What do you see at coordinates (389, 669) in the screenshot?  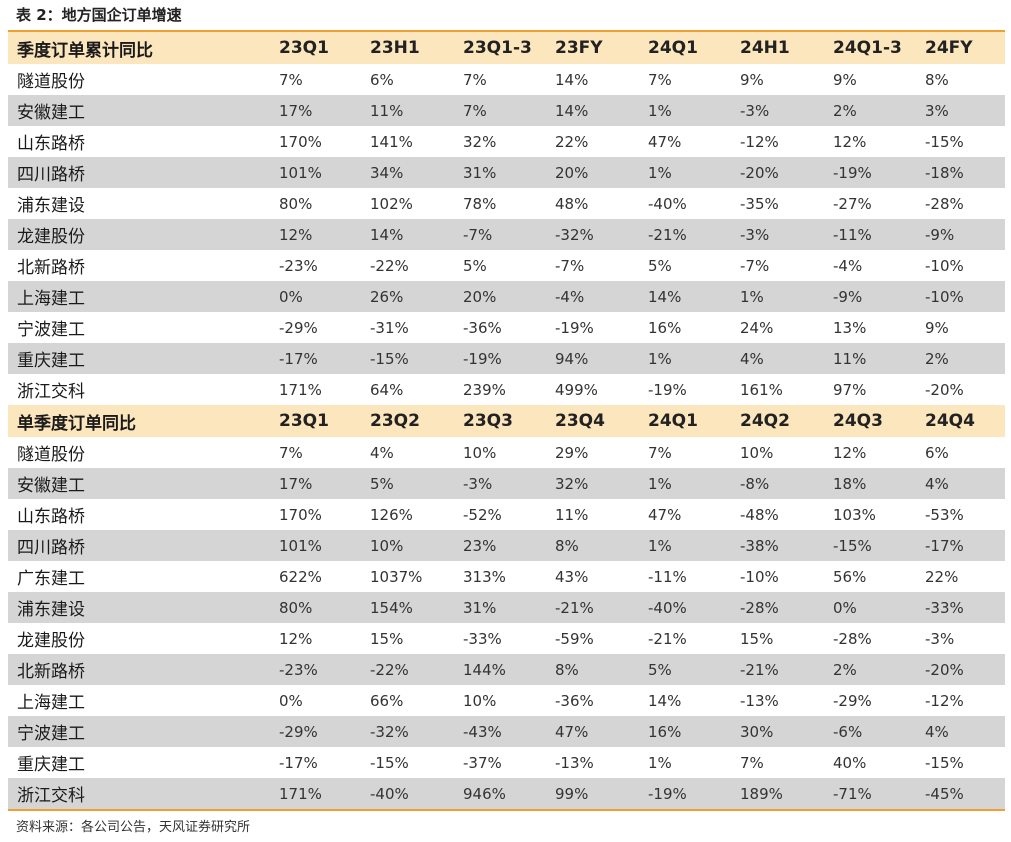 I see `growth-value: -22%` at bounding box center [389, 669].